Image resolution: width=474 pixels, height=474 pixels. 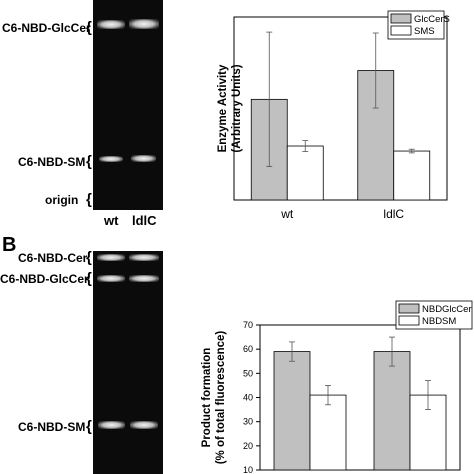 What do you see at coordinates (424, 31) in the screenshot?
I see `legend-label: SMS` at bounding box center [424, 31].